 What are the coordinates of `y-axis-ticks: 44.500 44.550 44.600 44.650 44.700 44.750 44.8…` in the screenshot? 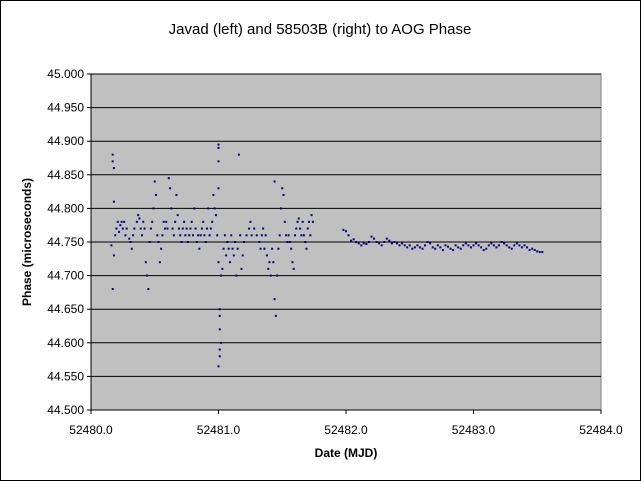 It's located at (69, 242).